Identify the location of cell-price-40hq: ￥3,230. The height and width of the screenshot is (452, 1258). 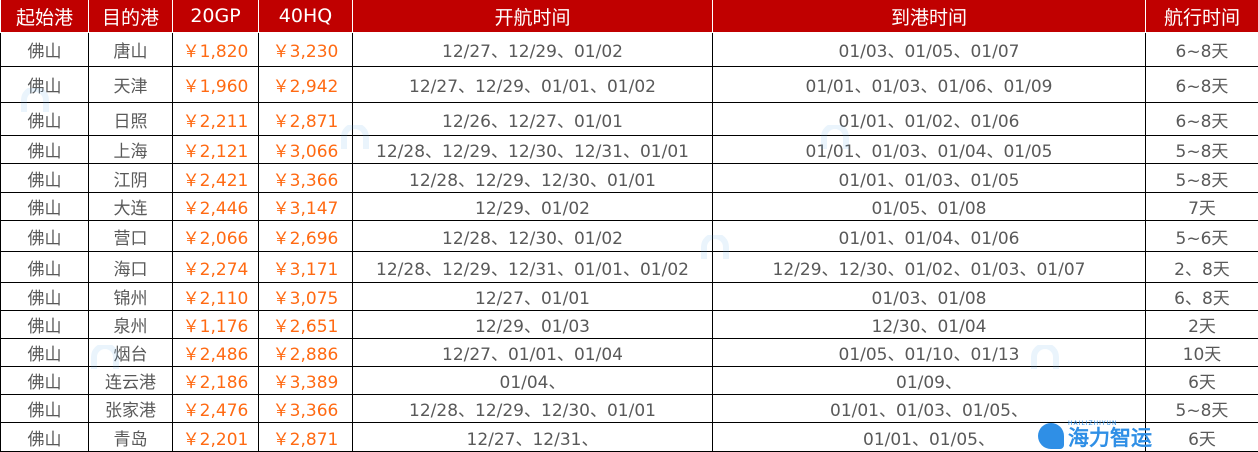
(305, 49).